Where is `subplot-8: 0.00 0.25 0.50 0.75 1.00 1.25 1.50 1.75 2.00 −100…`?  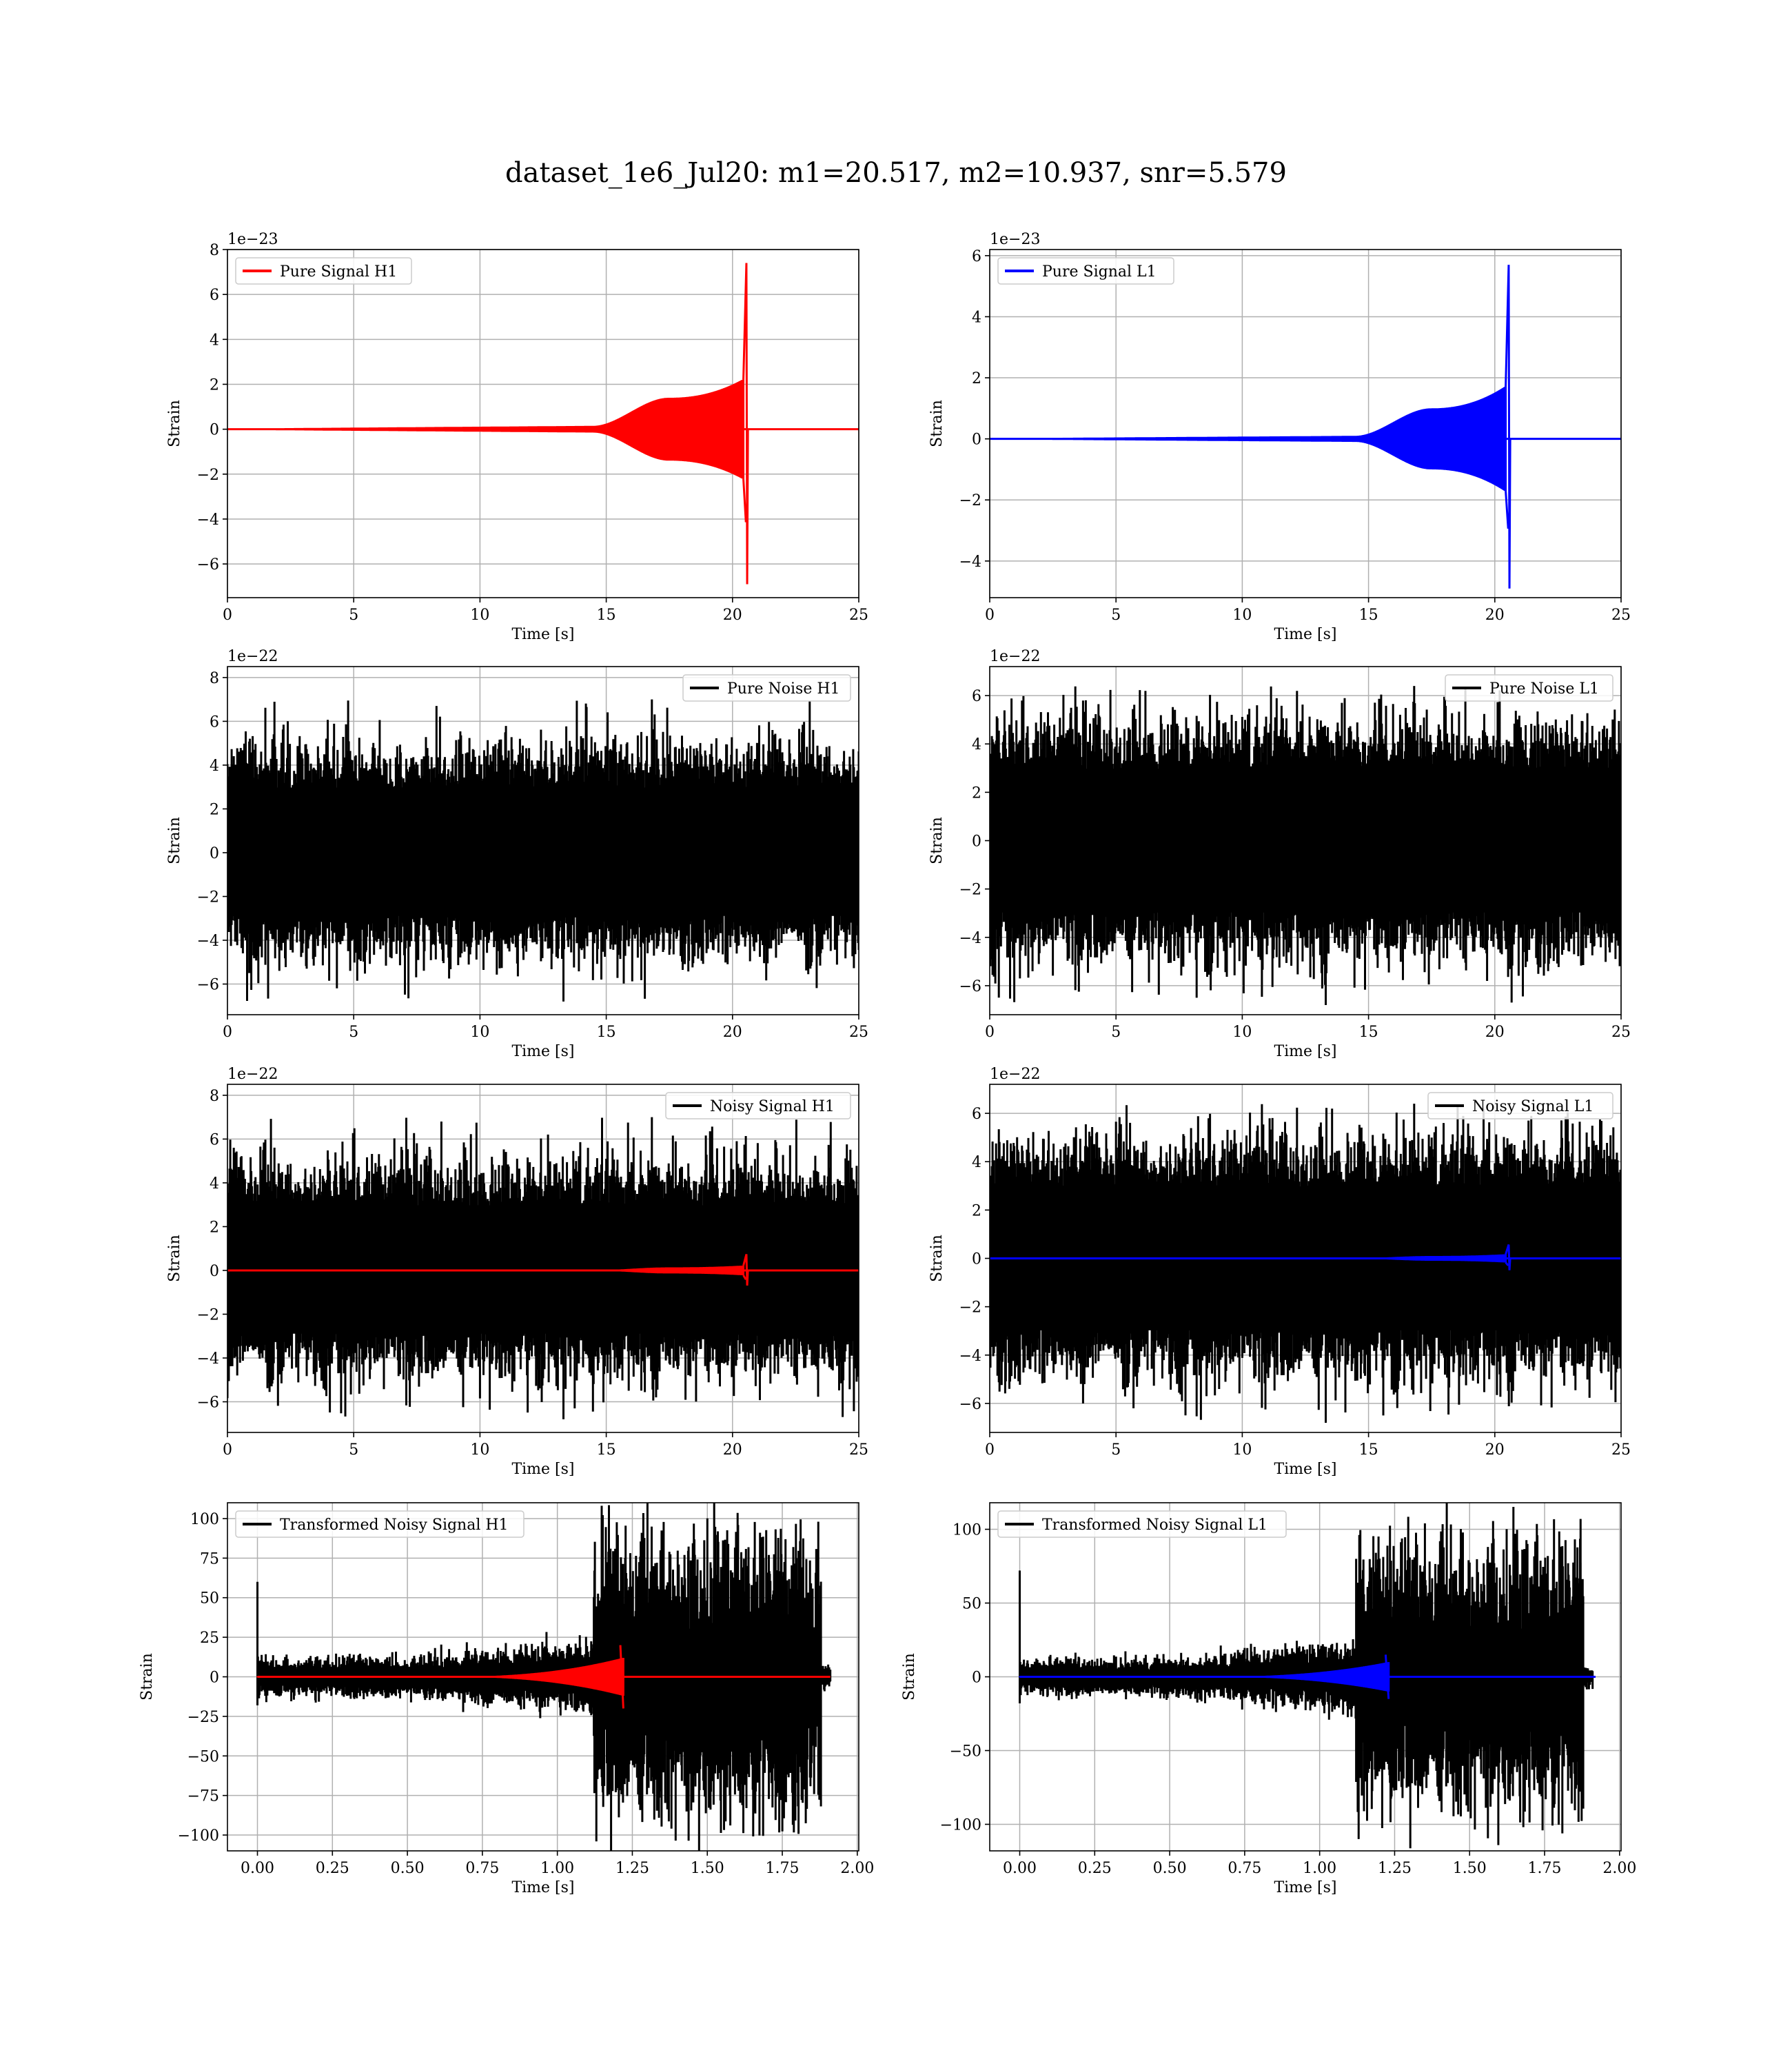
subplot-8: 0.00 0.25 0.50 0.75 1.00 1.25 1.50 1.75 2.00 −100… is located at coordinates (1268, 1699).